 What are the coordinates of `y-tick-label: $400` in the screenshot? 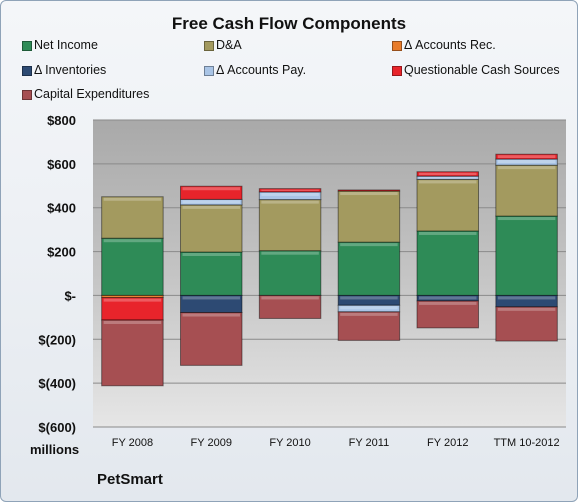 It's located at (61, 208).